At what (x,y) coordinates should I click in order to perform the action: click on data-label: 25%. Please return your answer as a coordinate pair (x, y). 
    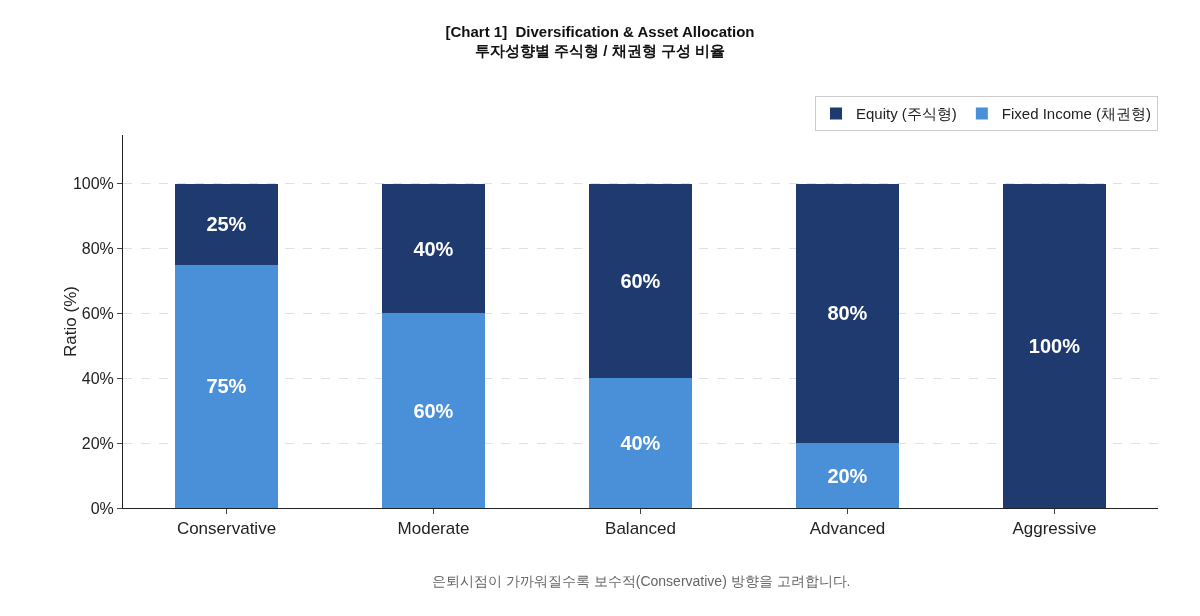
    Looking at the image, I should click on (226, 224).